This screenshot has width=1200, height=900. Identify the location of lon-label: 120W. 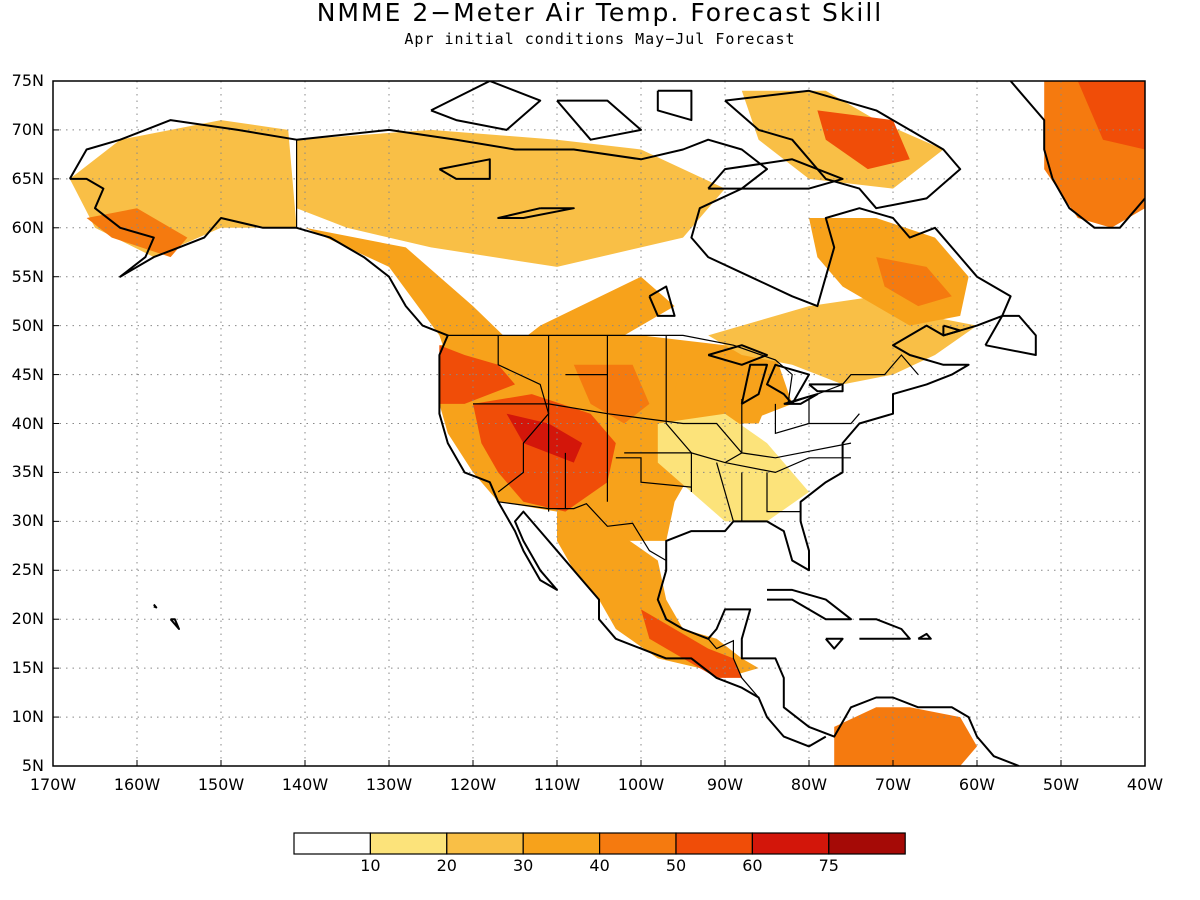
(473, 784).